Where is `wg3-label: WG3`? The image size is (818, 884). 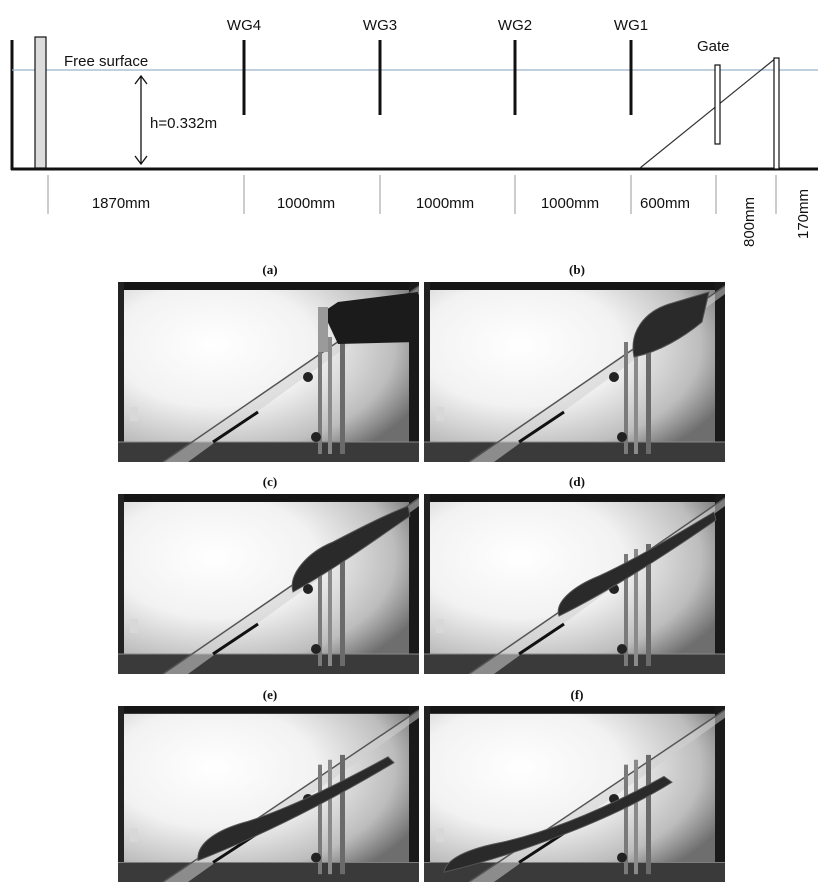 wg3-label: WG3 is located at coordinates (380, 25).